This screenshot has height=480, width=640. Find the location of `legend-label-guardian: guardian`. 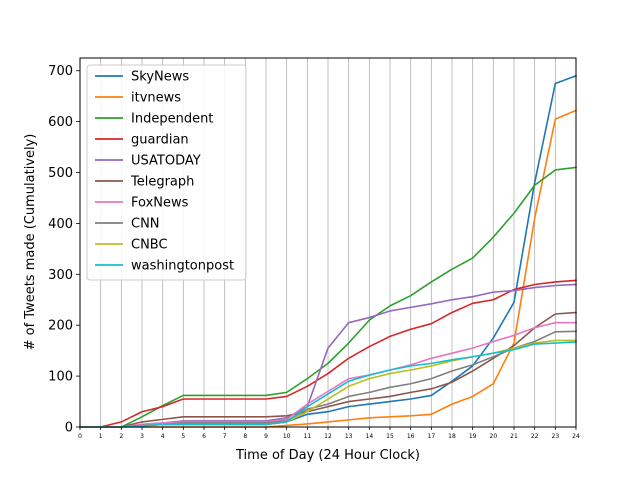

legend-label-guardian: guardian is located at coordinates (160, 140).